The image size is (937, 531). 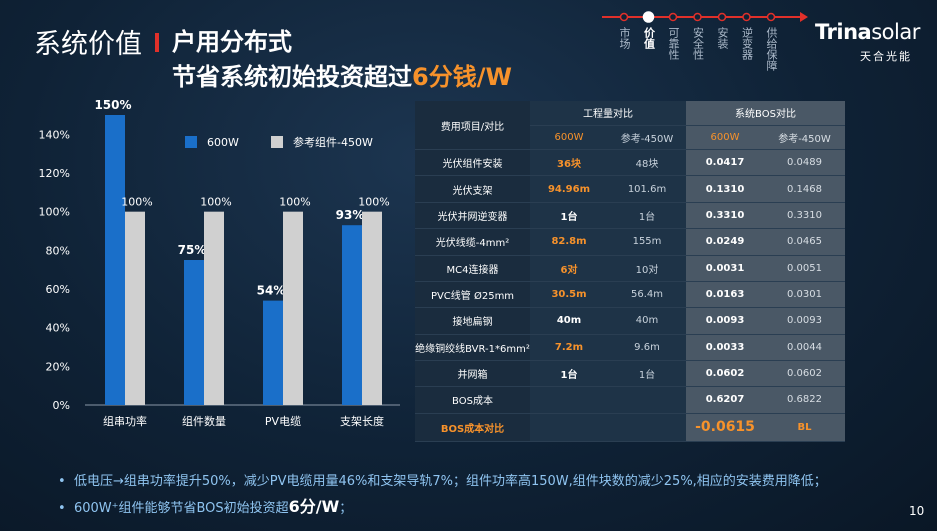 What do you see at coordinates (624, 38) in the screenshot?
I see `nav-item: 市场` at bounding box center [624, 38].